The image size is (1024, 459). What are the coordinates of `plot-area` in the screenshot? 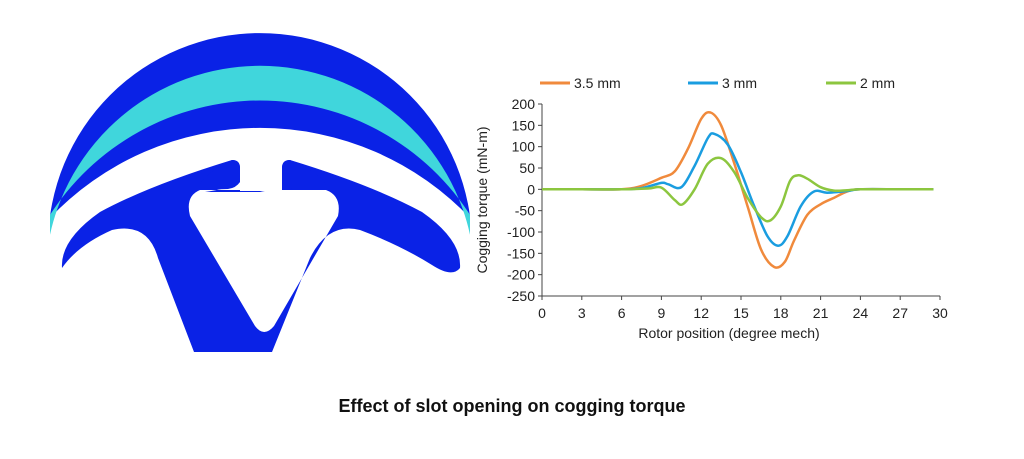 It's located at (737, 189).